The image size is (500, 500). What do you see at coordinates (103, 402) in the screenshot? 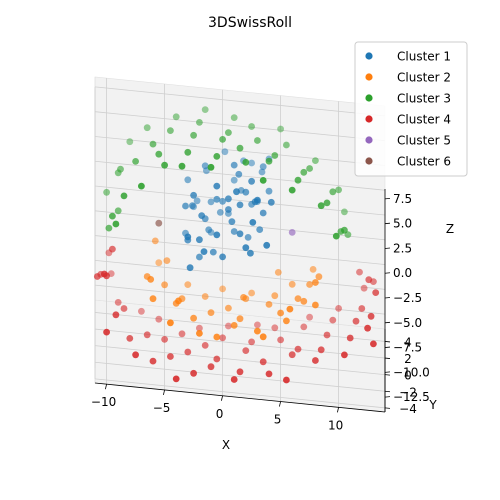
I see `x-tick-label: −10` at bounding box center [103, 402].